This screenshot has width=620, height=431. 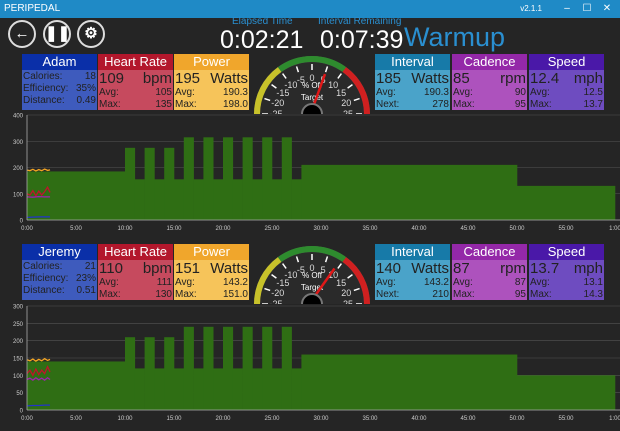 I want to click on gauge-tick-label: 10, so click(x=333, y=85).